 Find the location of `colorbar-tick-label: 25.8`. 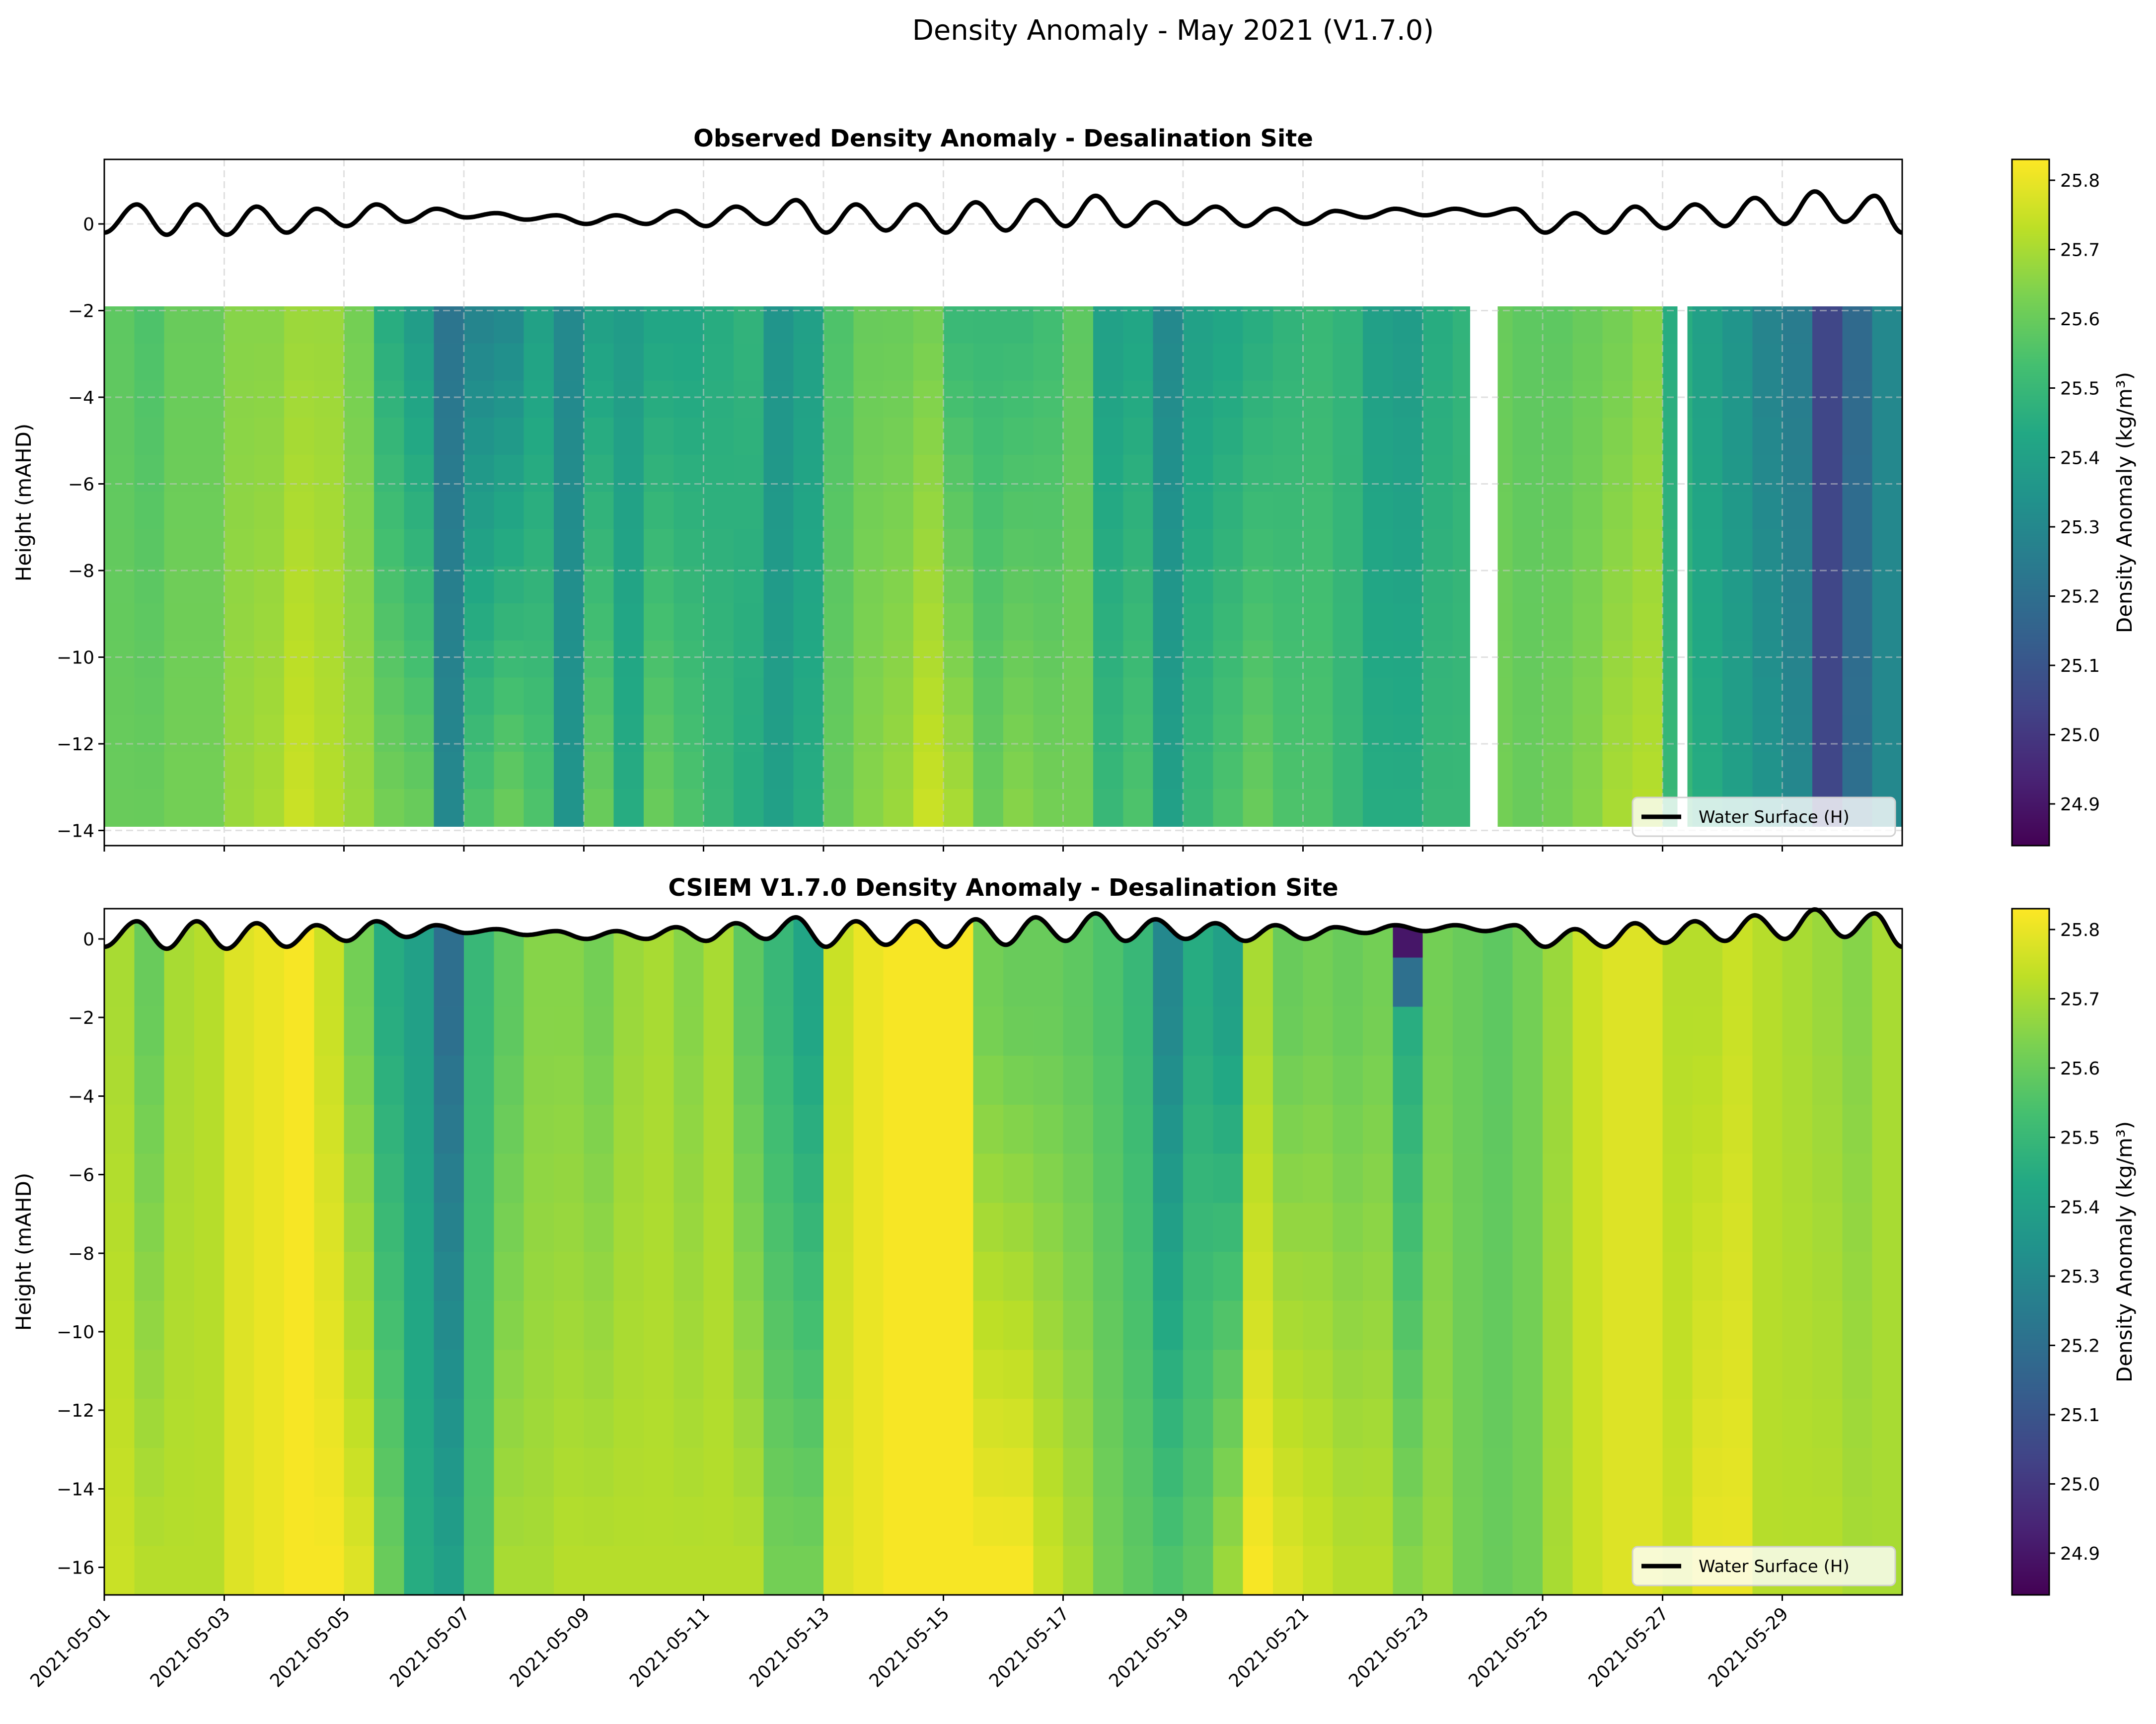

colorbar-tick-label: 25.8 is located at coordinates (2080, 930).